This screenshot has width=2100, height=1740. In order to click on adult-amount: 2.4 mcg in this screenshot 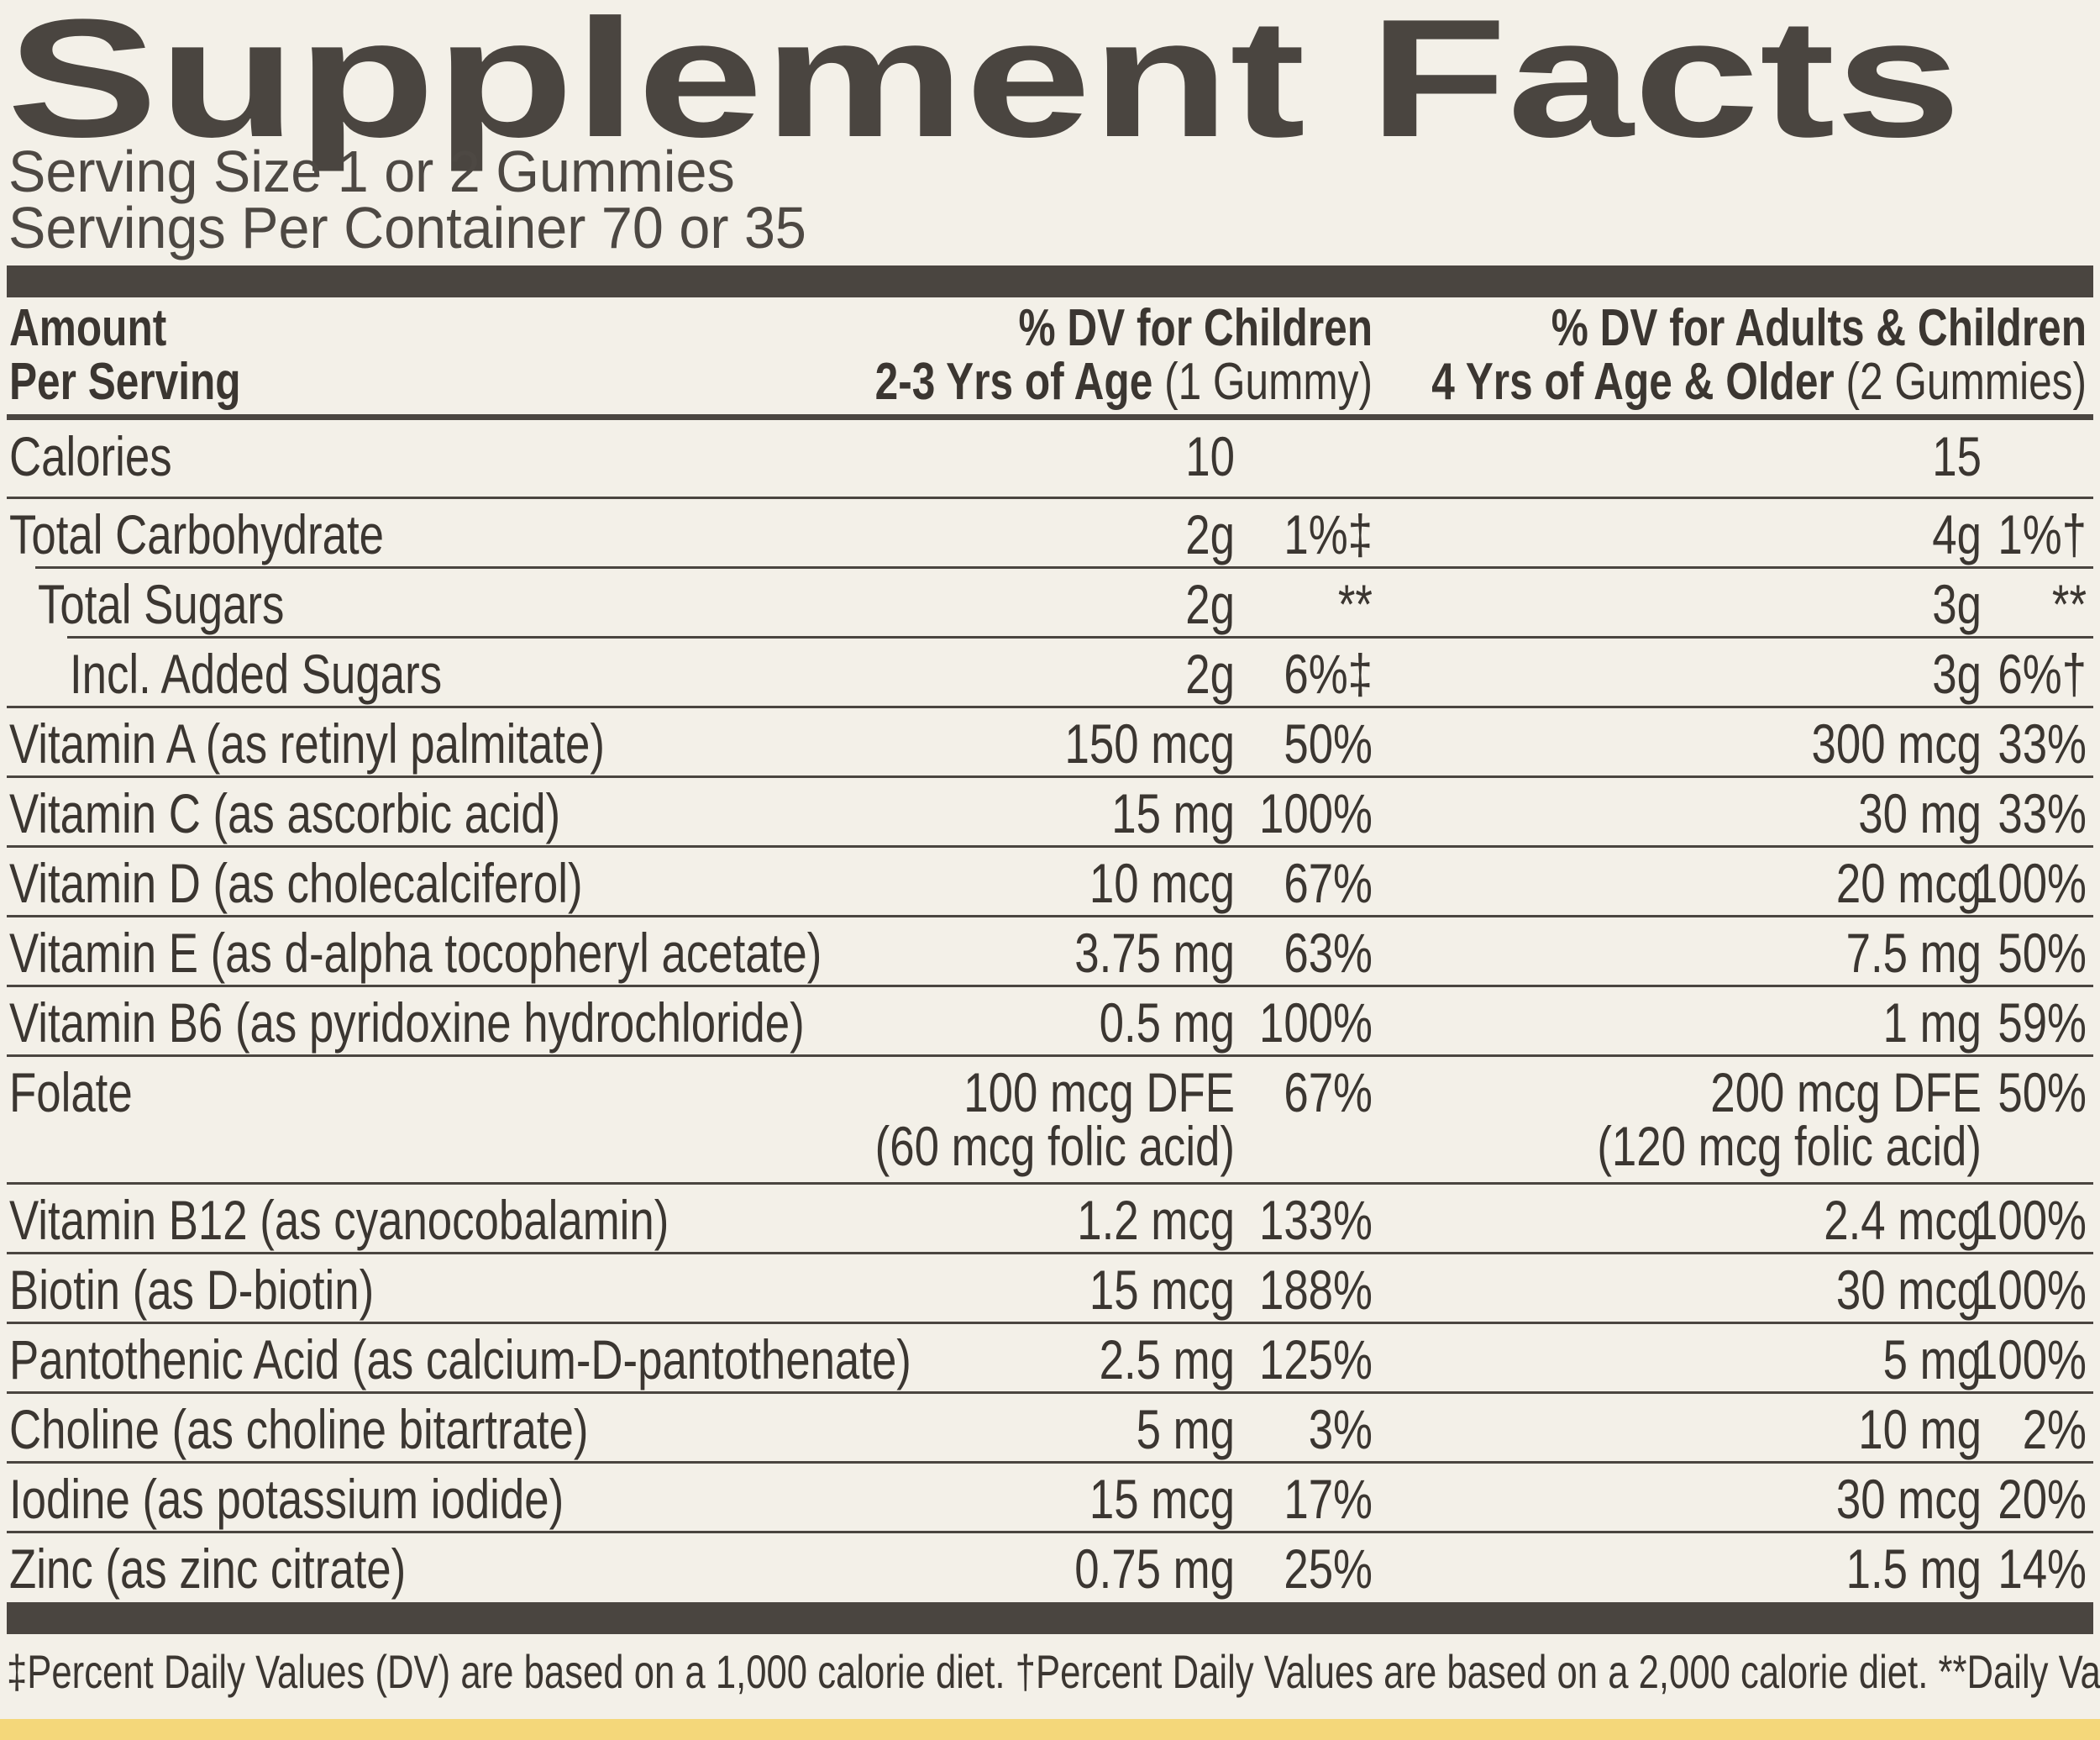, I will do `click(1903, 1220)`.